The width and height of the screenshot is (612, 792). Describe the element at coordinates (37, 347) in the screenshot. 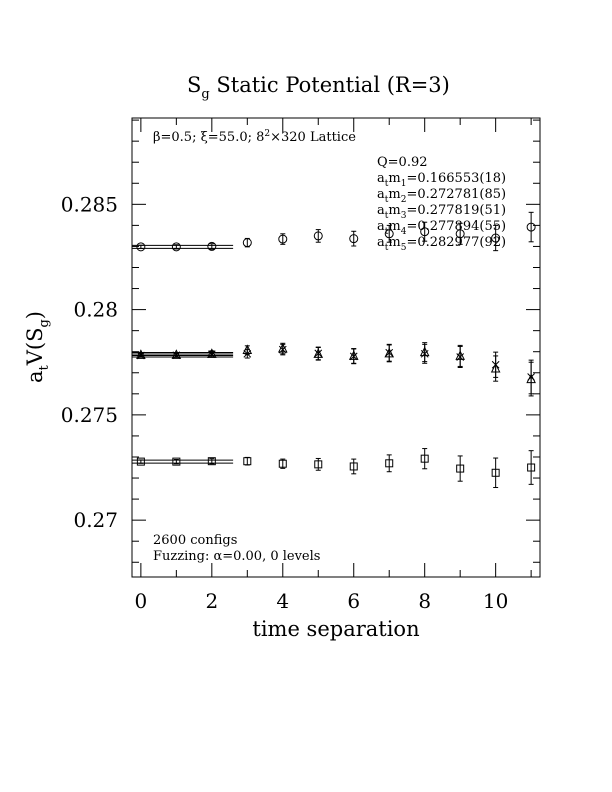

I see `y-axis-label: atV(Sg)` at that location.